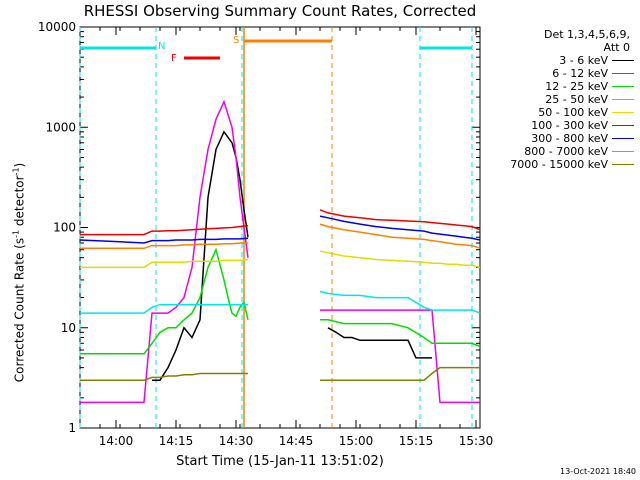 This screenshot has height=480, width=640. I want to click on legend-entry-label: 3 - 6 keV, so click(583, 60).